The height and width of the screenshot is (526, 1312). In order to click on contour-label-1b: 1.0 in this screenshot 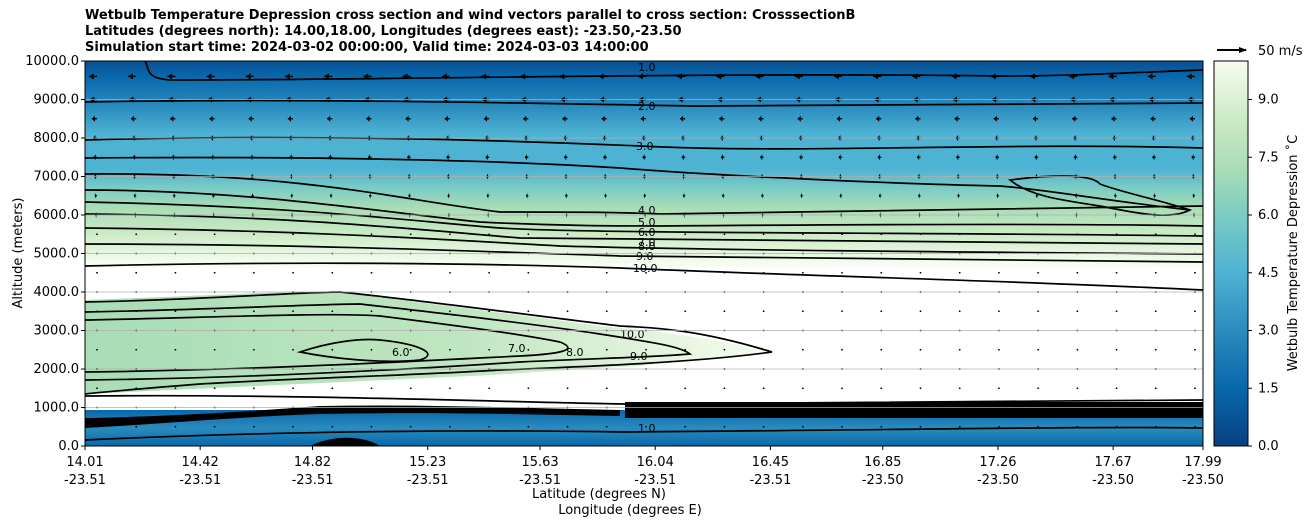, I will do `click(647, 428)`.